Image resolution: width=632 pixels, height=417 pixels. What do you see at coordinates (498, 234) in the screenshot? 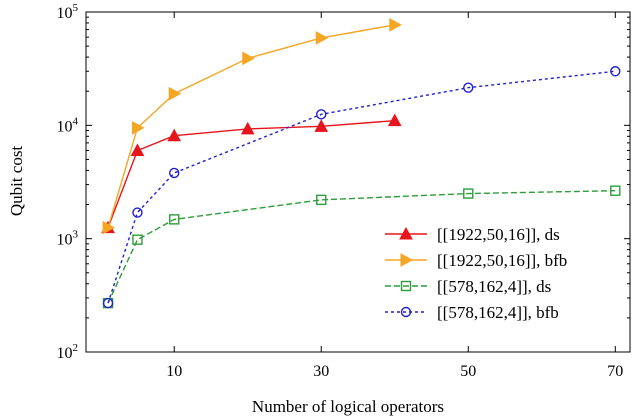
I see `legend-label: [[1922,50,16]], ds` at bounding box center [498, 234].